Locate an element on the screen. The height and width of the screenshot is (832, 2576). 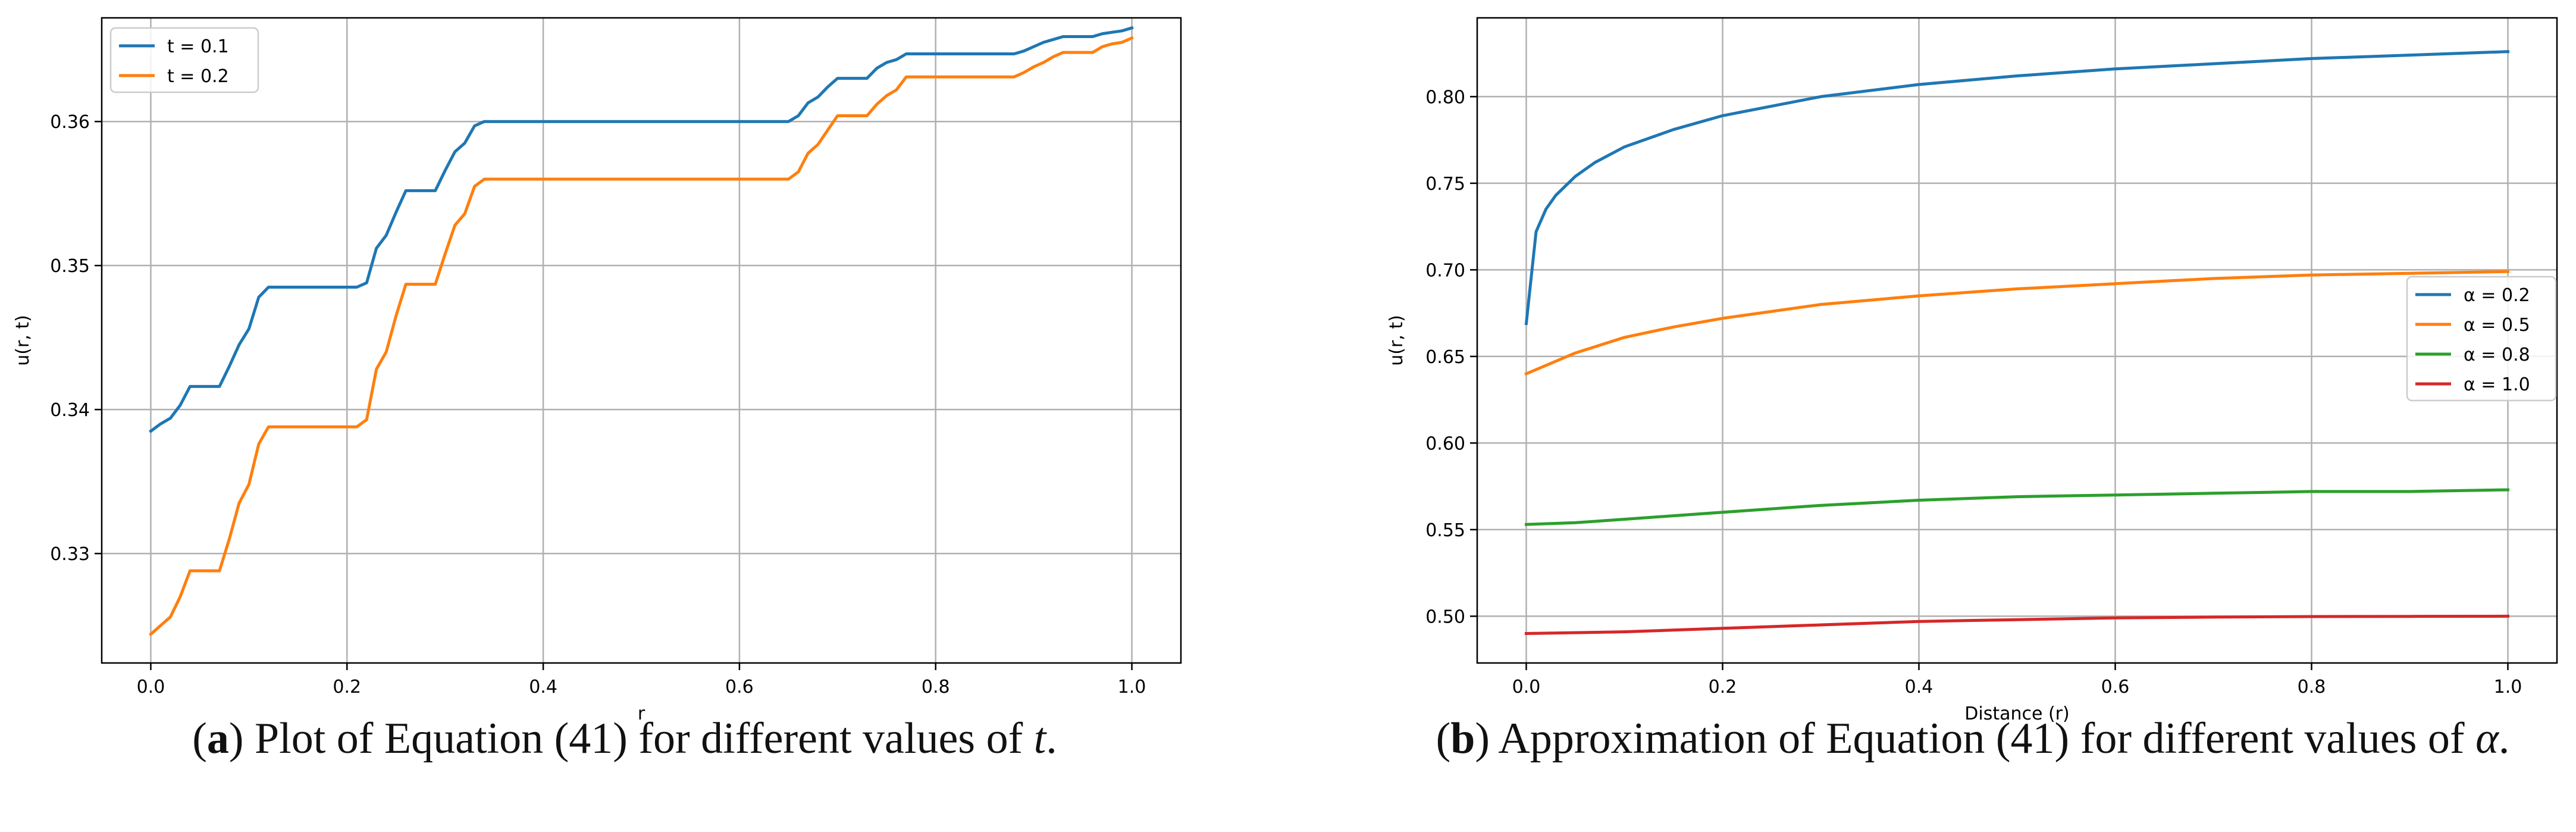
panel-b-y-tick-label: 0.55 is located at coordinates (1445, 530).